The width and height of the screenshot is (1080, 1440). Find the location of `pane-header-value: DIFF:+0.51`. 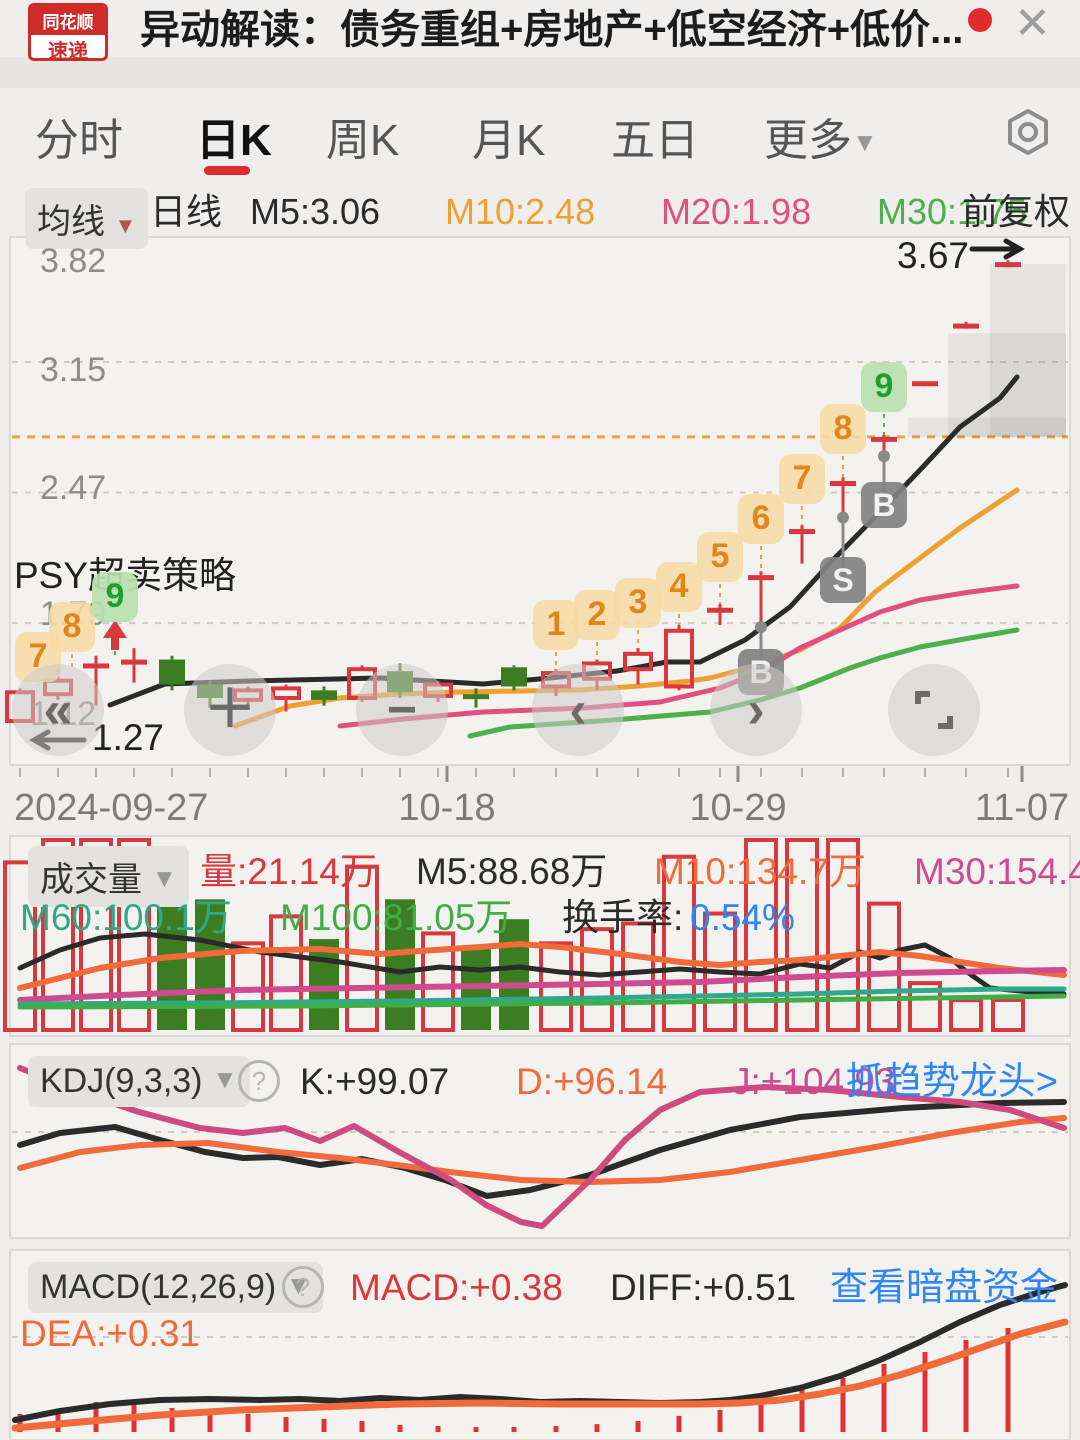

pane-header-value: DIFF:+0.51 is located at coordinates (703, 1287).